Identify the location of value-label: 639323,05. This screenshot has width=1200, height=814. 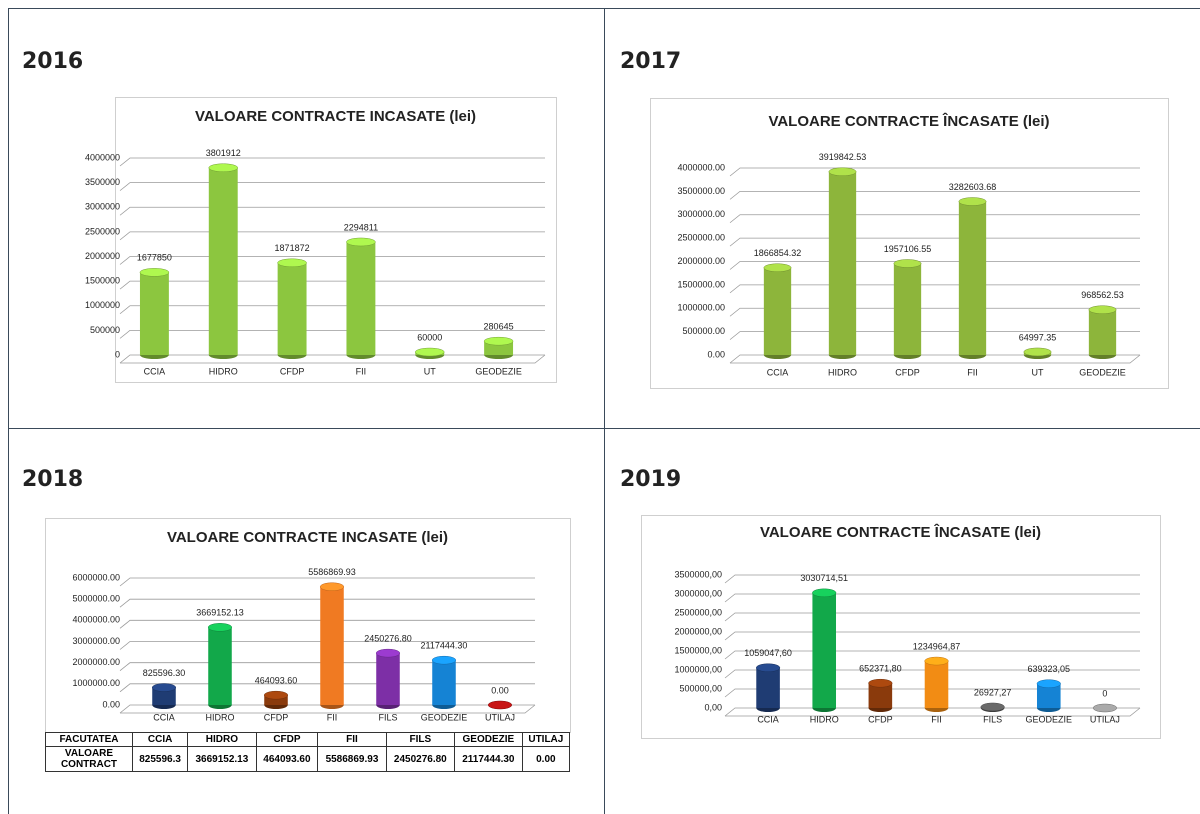
(1049, 669).